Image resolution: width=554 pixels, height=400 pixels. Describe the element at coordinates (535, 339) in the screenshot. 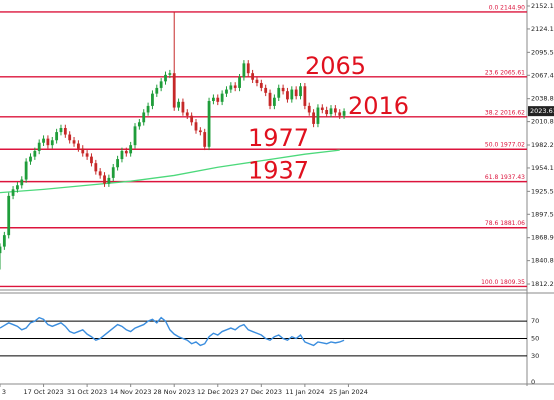

I see `rsi-tick-label: 50` at that location.